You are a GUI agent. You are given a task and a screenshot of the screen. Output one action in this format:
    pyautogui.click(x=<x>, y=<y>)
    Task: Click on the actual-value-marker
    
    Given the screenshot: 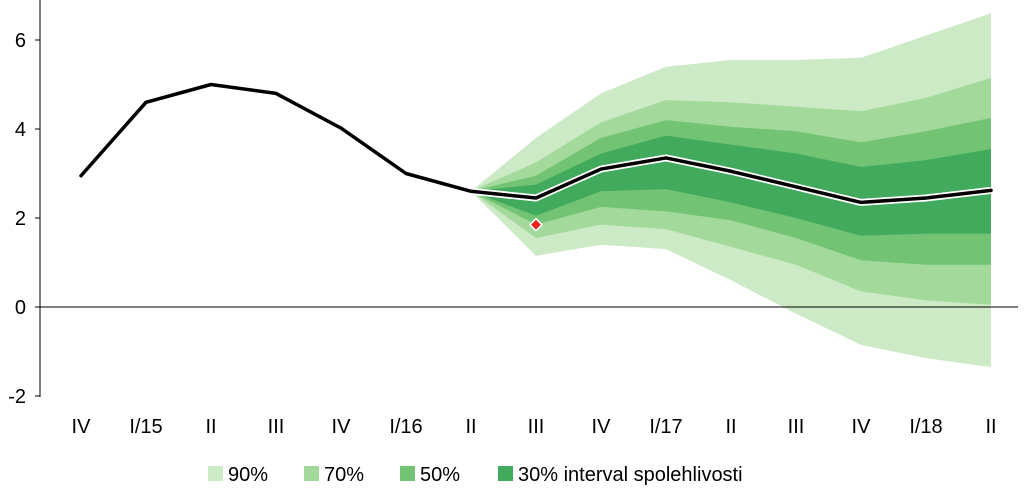 What is the action you would take?
    pyautogui.click(x=536, y=224)
    